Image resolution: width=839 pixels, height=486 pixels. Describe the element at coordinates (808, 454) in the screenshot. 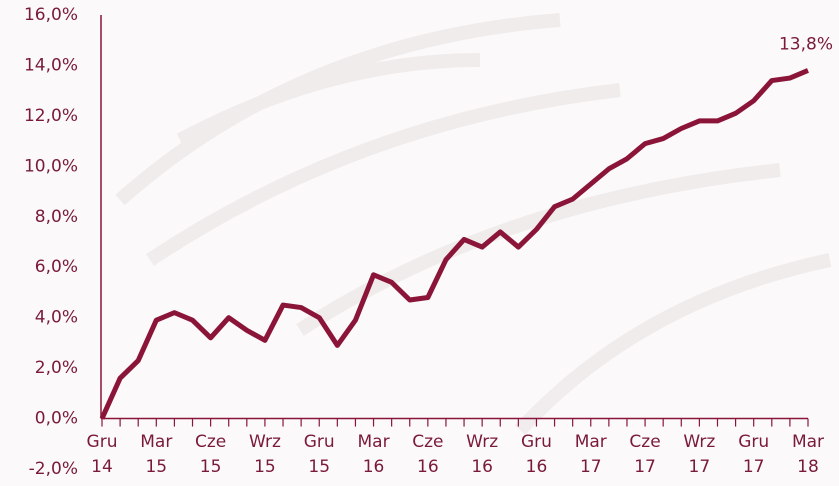

I see `x-tick-label: Mar 18` at that location.